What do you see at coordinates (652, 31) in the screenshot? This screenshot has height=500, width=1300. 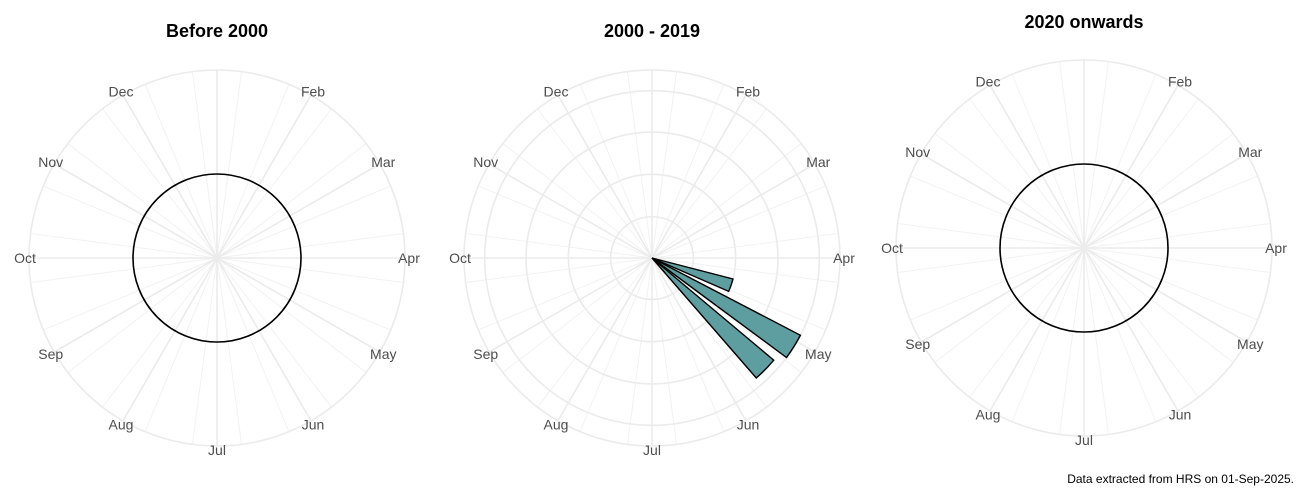 I see `panel-title: 2000 - 2019` at bounding box center [652, 31].